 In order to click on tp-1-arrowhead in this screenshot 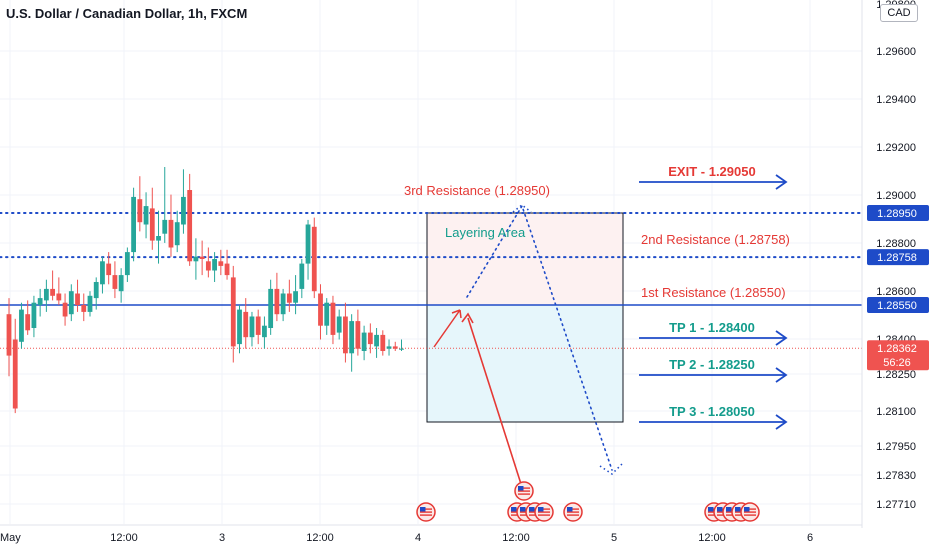, I will do `click(781, 338)`.